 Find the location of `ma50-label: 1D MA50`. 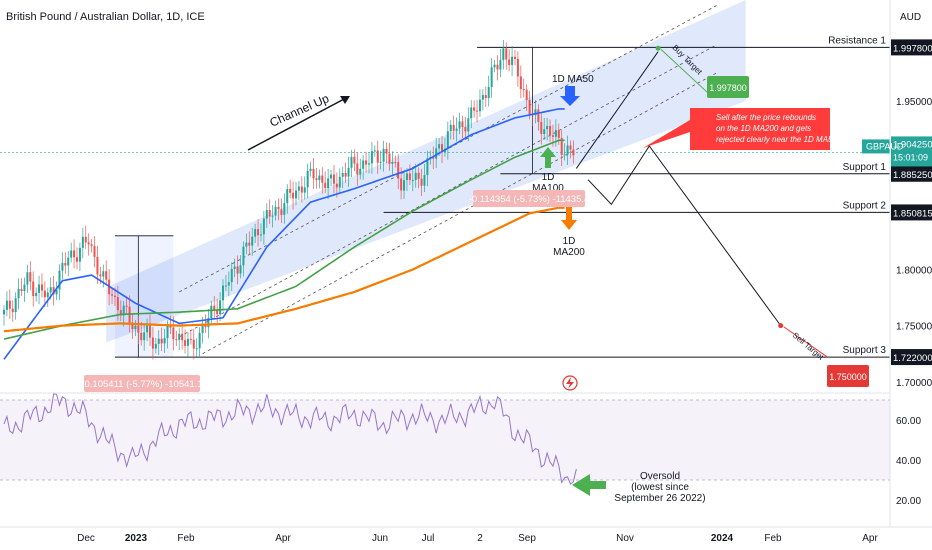

ma50-label: 1D MA50 is located at coordinates (573, 79).